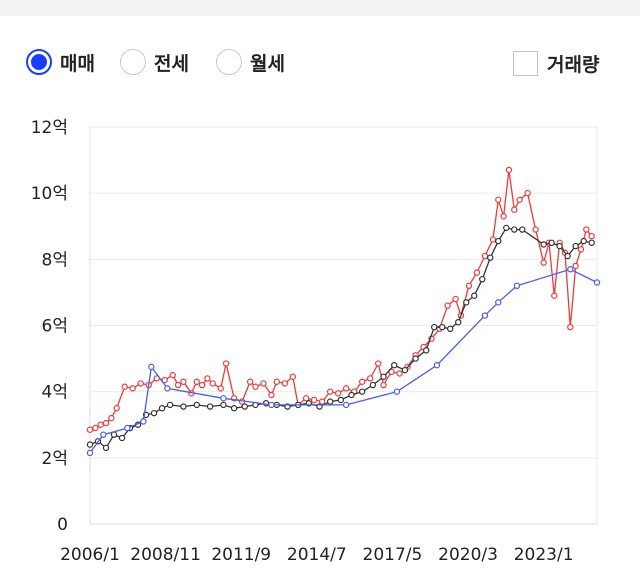  Describe the element at coordinates (525, 63) in the screenshot. I see `volume-checkbox-box` at that location.